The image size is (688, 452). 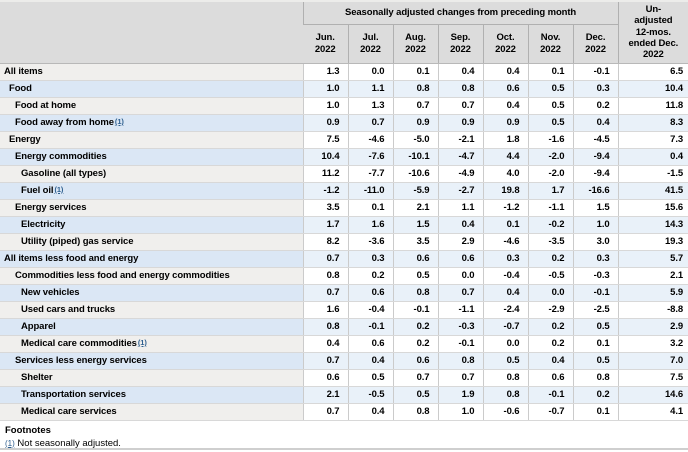 I want to click on row-label: All items less food and energy, so click(x=71, y=258).